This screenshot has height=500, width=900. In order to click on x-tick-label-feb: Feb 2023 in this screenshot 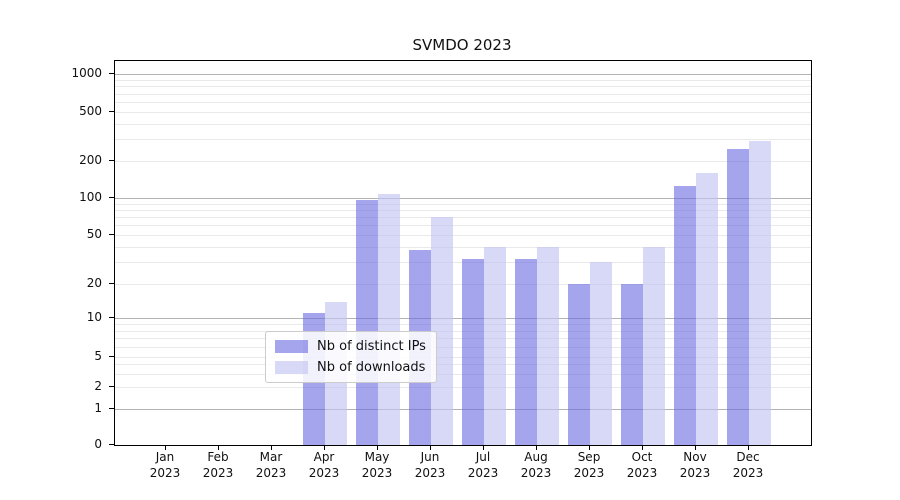, I will do `click(218, 465)`.